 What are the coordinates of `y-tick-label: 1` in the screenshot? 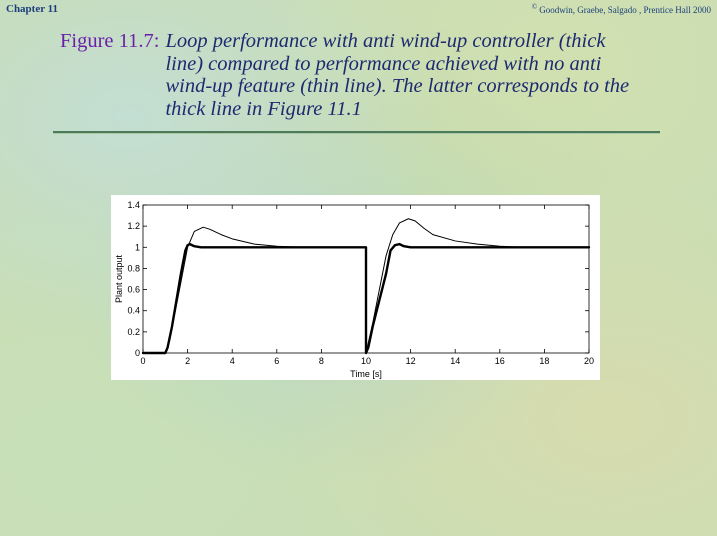 It's located at (137, 247).